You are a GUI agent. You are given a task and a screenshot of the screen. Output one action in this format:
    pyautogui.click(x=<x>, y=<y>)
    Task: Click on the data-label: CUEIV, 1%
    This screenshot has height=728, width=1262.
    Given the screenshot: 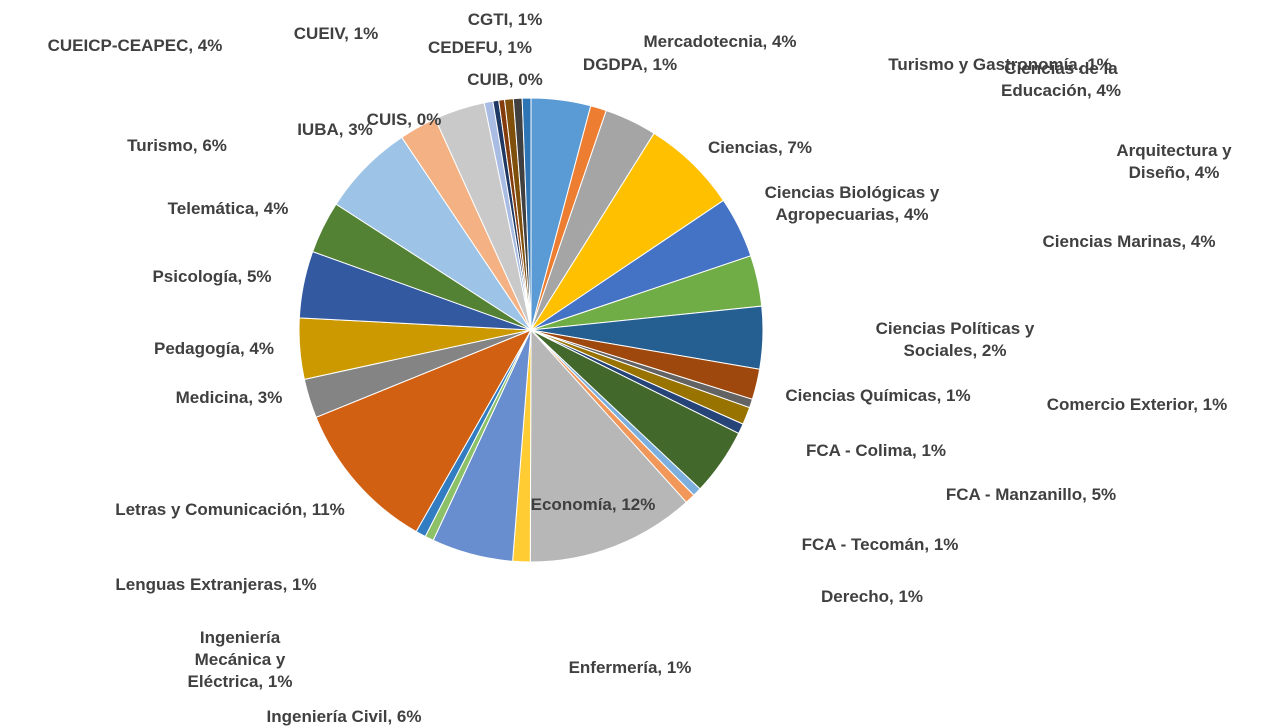 What is the action you would take?
    pyautogui.click(x=336, y=33)
    